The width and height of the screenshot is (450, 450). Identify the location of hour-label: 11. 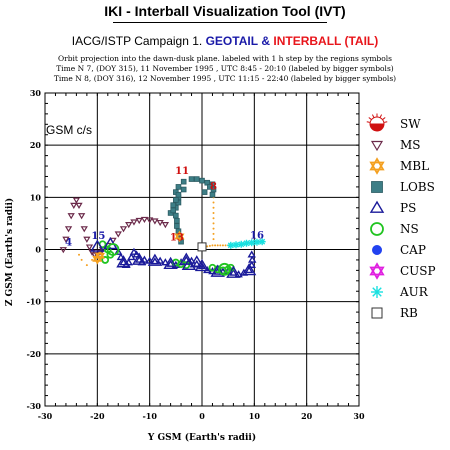
(182, 171).